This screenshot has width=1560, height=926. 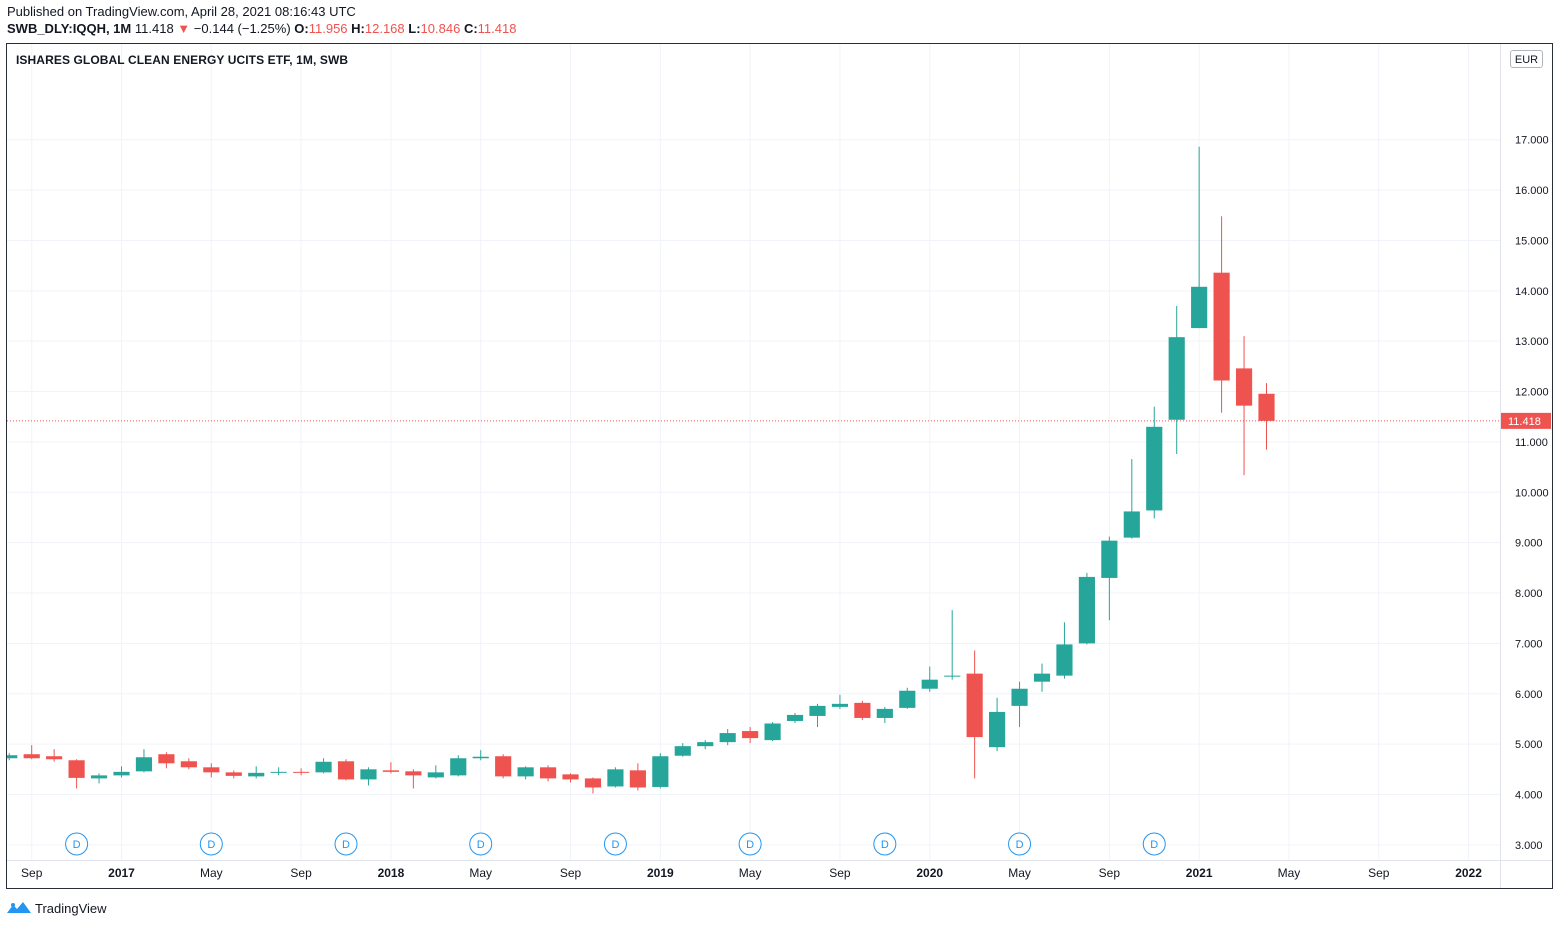 What do you see at coordinates (358, 28) in the screenshot?
I see `high-label: H:` at bounding box center [358, 28].